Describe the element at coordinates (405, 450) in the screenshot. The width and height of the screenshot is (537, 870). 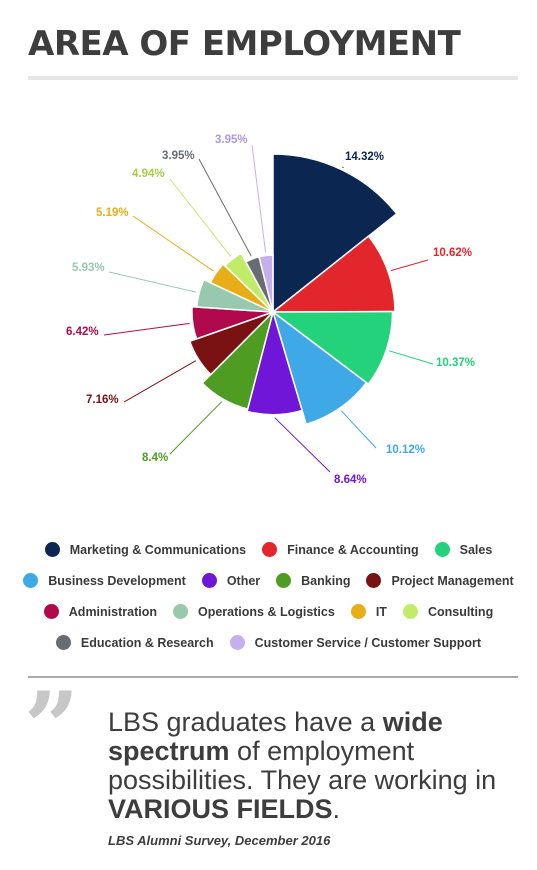
I see `data-label: 10.12%` at that location.